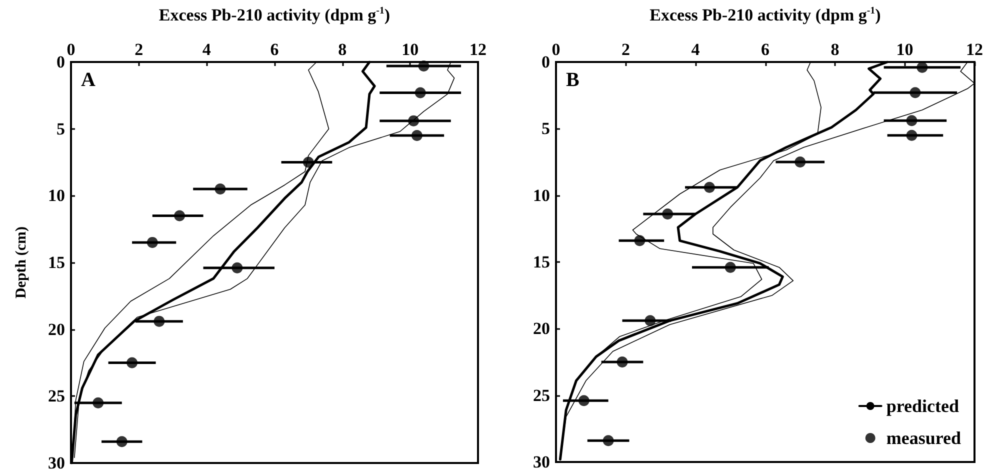  What do you see at coordinates (22, 262) in the screenshot?
I see `y-axis-title: Depth (cm)` at bounding box center [22, 262].